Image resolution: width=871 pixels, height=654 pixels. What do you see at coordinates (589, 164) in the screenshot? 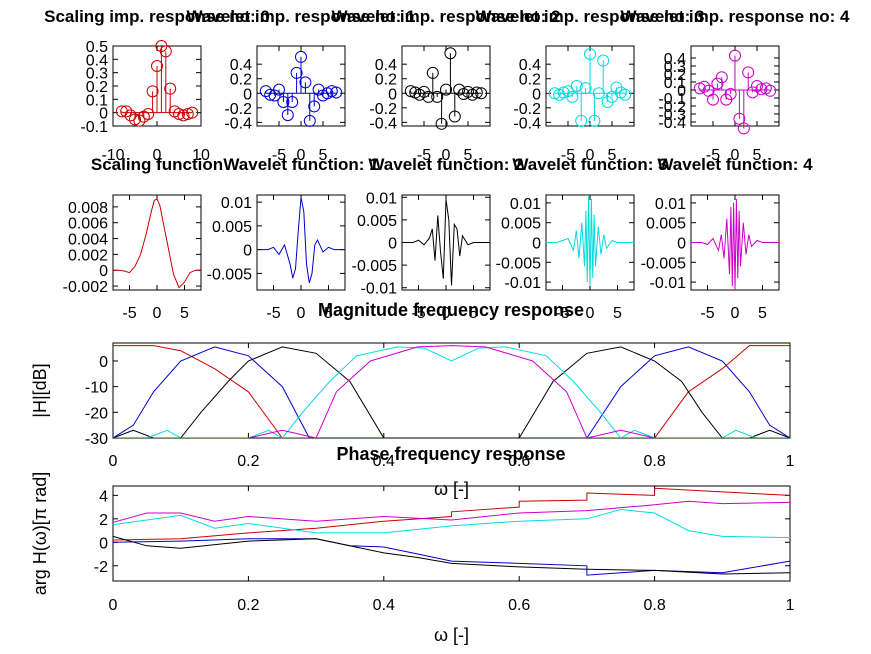
I see `plot-title: Wavelet function: 3` at bounding box center [589, 164].